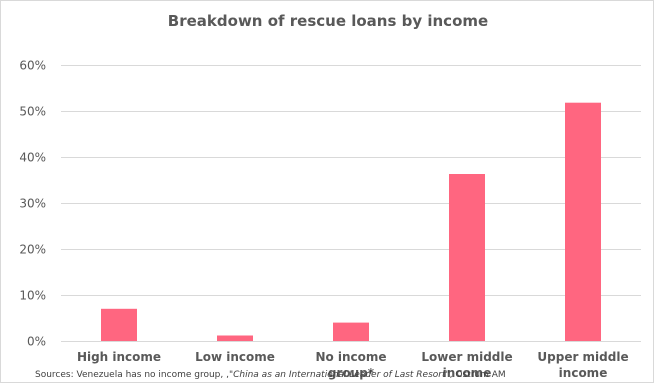 This screenshot has width=654, height=384. Describe the element at coordinates (32, 296) in the screenshot. I see `y-tick-label: 10%` at that location.